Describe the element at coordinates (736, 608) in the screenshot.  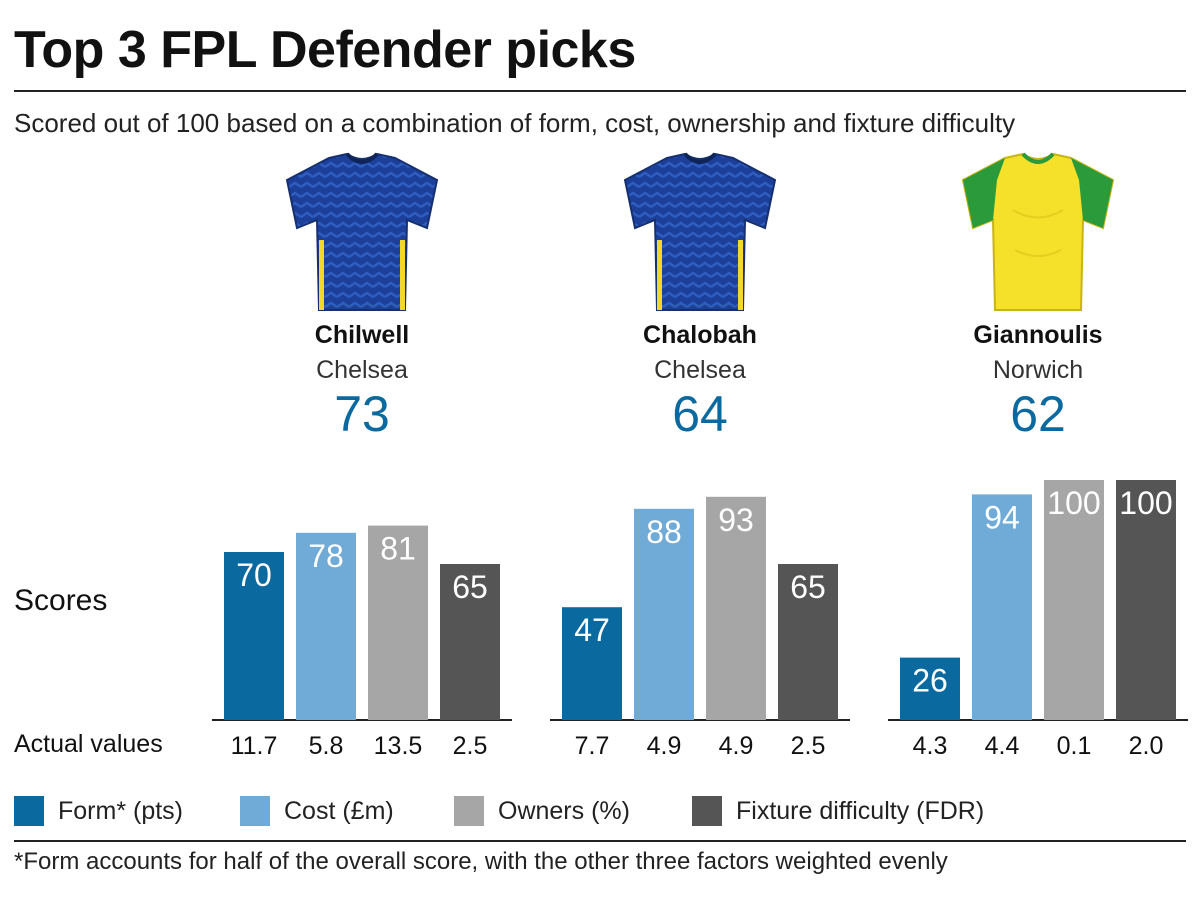
I see `bar-owners-chalobah` at that location.